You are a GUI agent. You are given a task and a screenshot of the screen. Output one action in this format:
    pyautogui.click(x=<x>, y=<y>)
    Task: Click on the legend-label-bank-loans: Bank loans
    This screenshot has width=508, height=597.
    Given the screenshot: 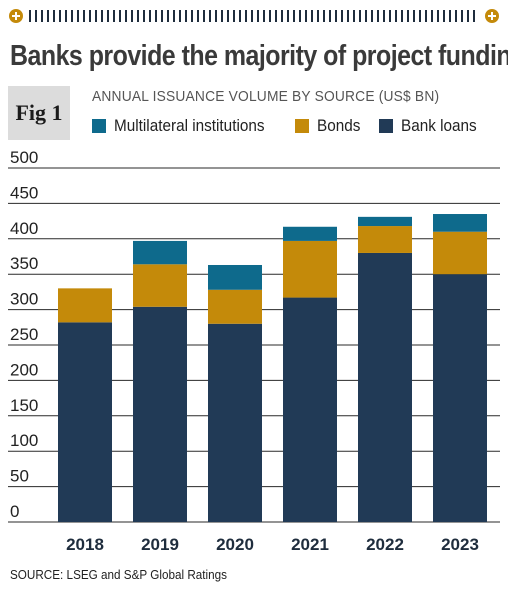 What is the action you would take?
    pyautogui.click(x=439, y=125)
    